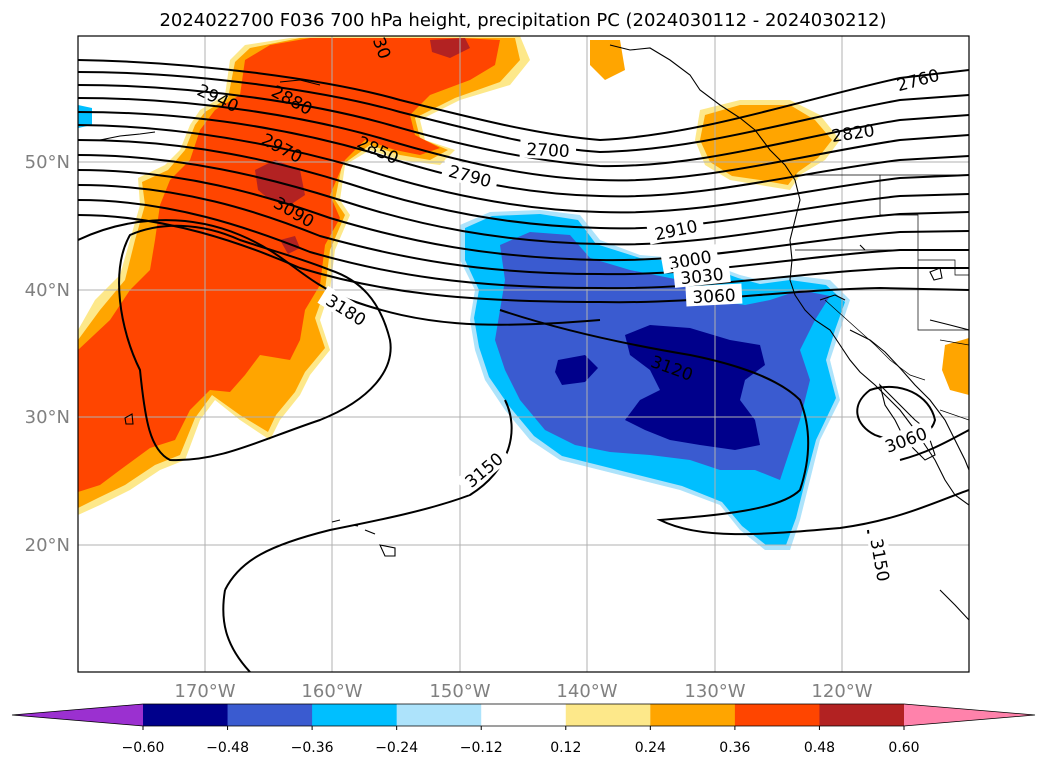  What do you see at coordinates (47, 162) in the screenshot?
I see `lat-label: 50°N` at bounding box center [47, 162].